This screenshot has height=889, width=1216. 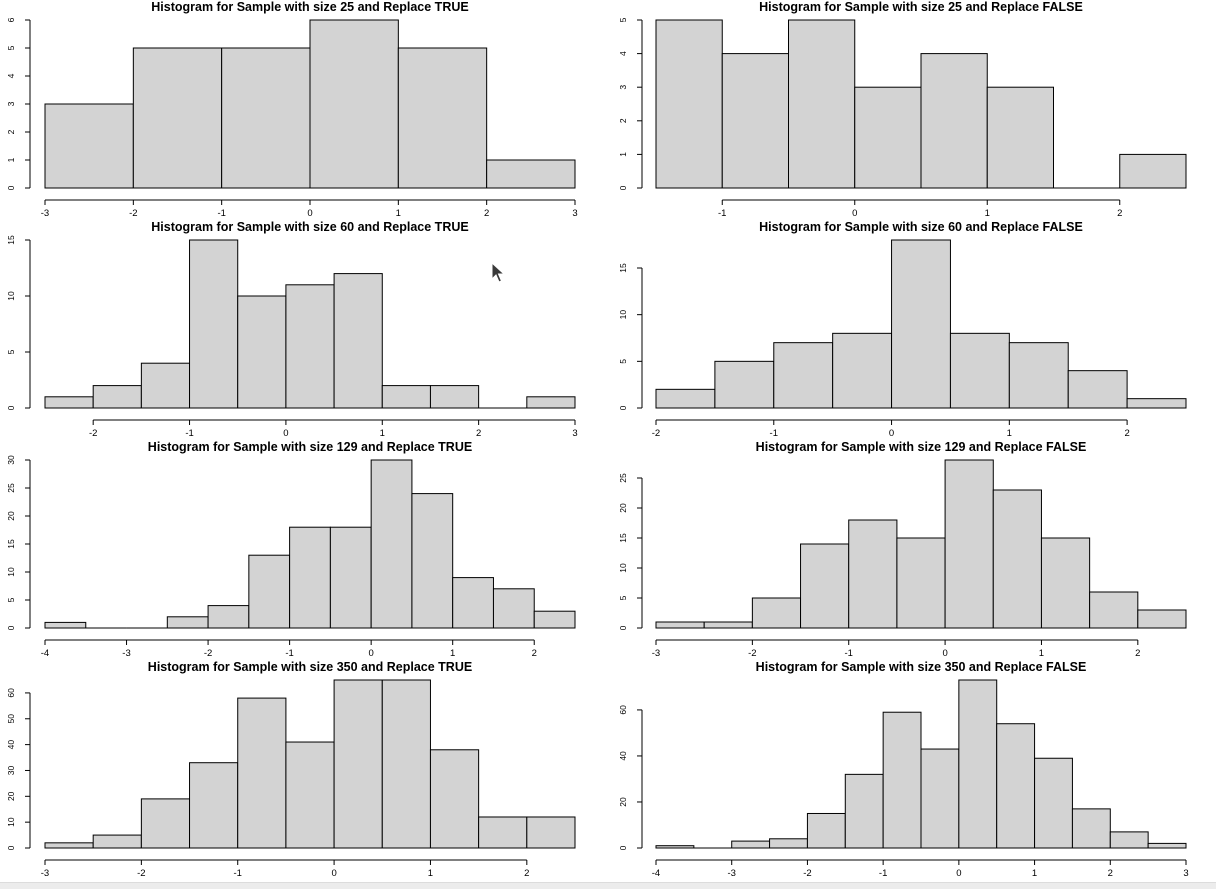 What do you see at coordinates (534, 653) in the screenshot?
I see `x-tick-label: 2` at bounding box center [534, 653].